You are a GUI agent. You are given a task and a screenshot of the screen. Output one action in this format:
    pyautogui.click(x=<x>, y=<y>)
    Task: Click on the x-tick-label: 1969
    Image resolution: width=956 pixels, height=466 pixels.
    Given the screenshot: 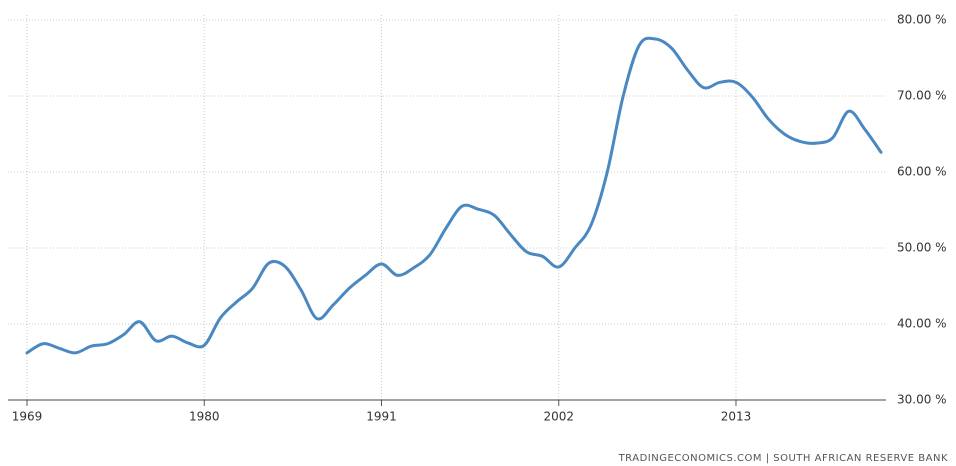 What is the action you would take?
    pyautogui.click(x=27, y=417)
    